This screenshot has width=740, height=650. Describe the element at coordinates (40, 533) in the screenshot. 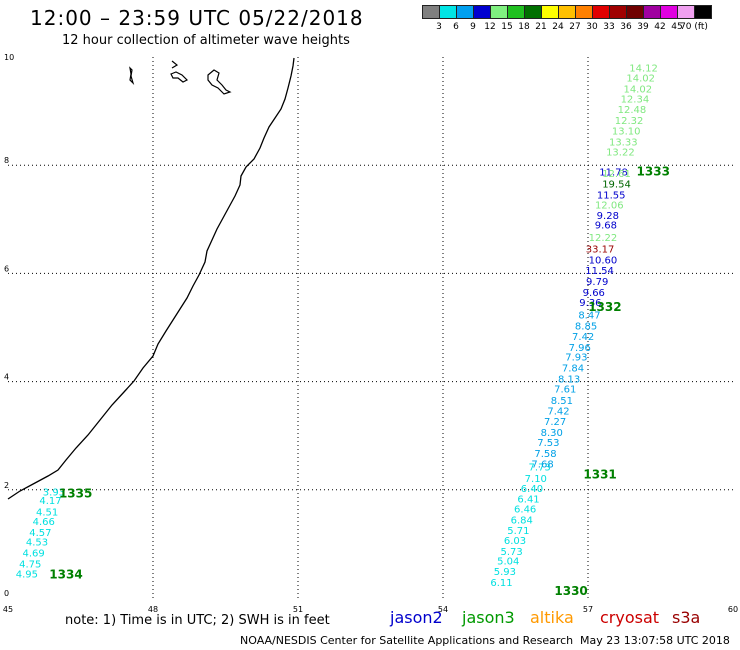

I see `wave-height-value: 4.57` at that location.